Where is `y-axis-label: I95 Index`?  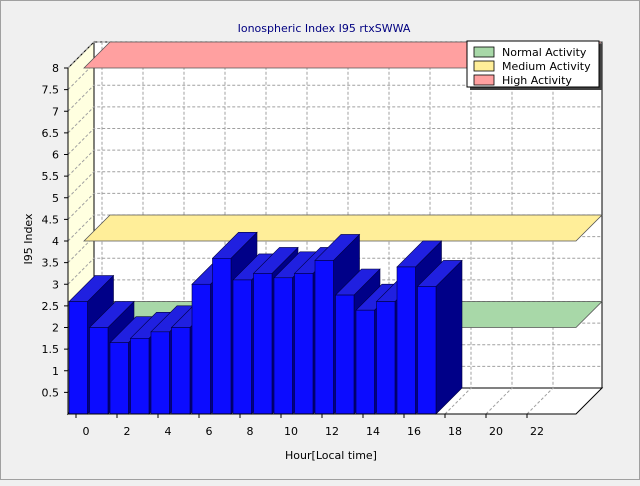 y-axis-label: I95 Index is located at coordinates (28, 239).